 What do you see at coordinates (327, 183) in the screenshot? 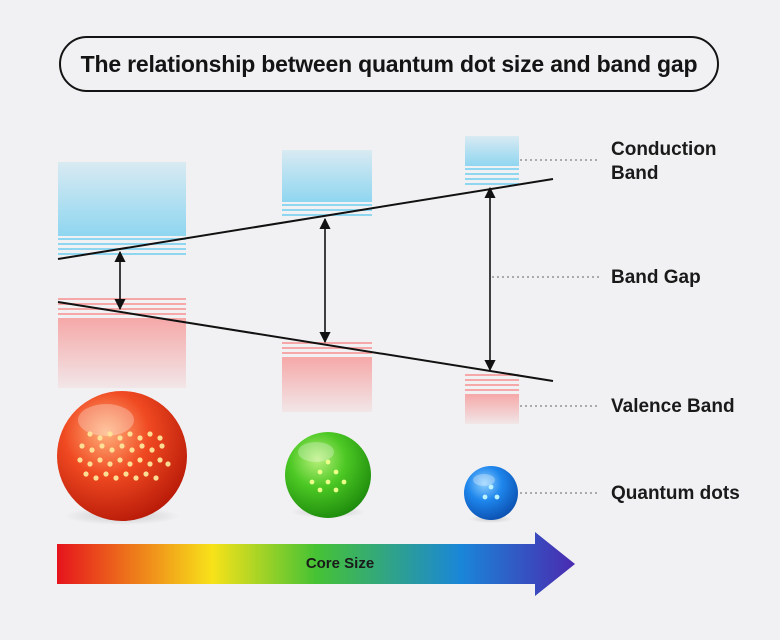
I see `conduction-band-medium` at bounding box center [327, 183].